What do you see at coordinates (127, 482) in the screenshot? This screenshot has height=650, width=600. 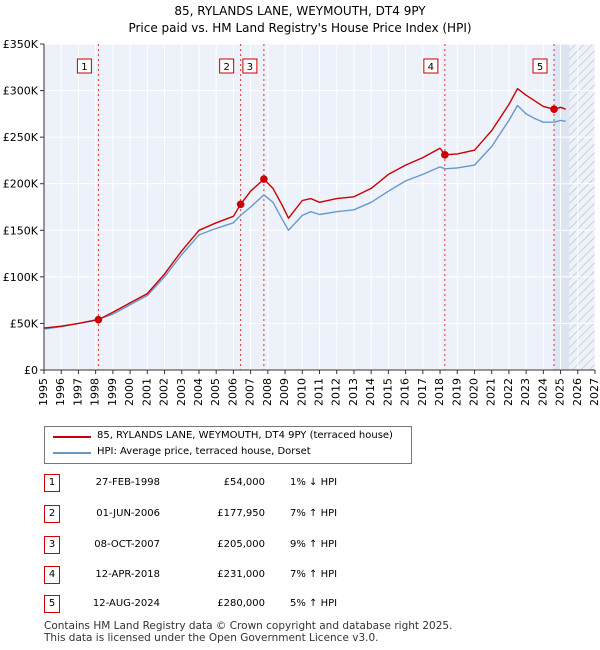 I see `sale-date: 27-FEB-1998` at bounding box center [127, 482].